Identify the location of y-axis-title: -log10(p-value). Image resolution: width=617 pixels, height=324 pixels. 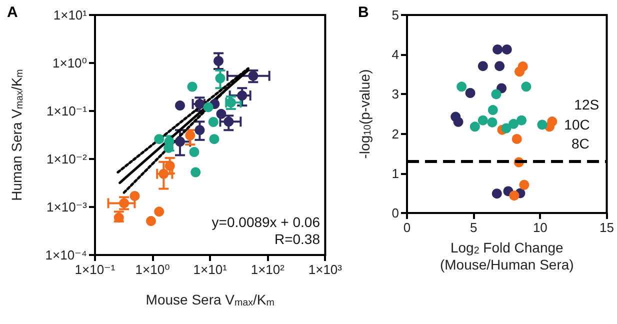
(365, 114).